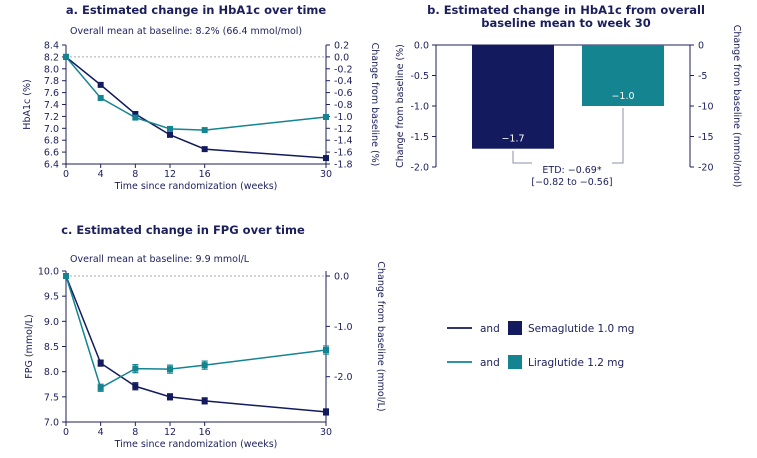 Image resolution: width=757 pixels, height=458 pixels. Describe the element at coordinates (576, 363) in the screenshot. I see `legend-liraglutide-label: Liraglutide 1.2 mg` at that location.